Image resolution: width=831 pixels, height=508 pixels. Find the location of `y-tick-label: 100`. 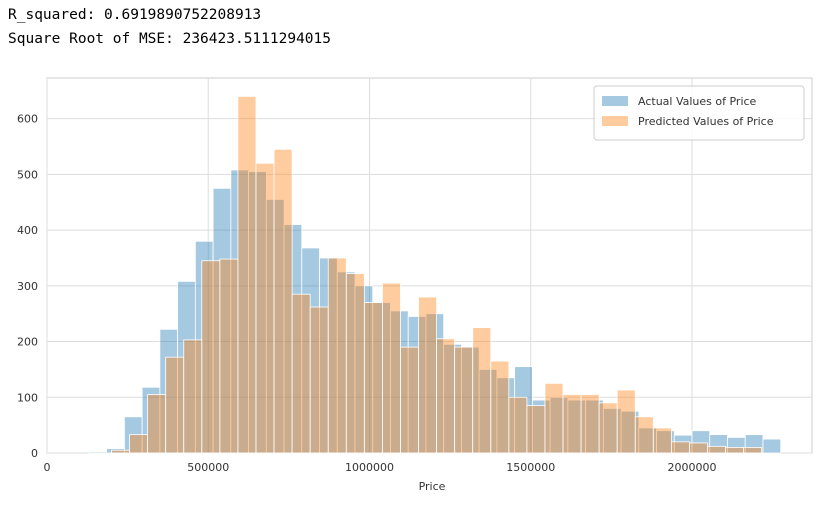

y-tick-label: 100 is located at coordinates (27, 397).